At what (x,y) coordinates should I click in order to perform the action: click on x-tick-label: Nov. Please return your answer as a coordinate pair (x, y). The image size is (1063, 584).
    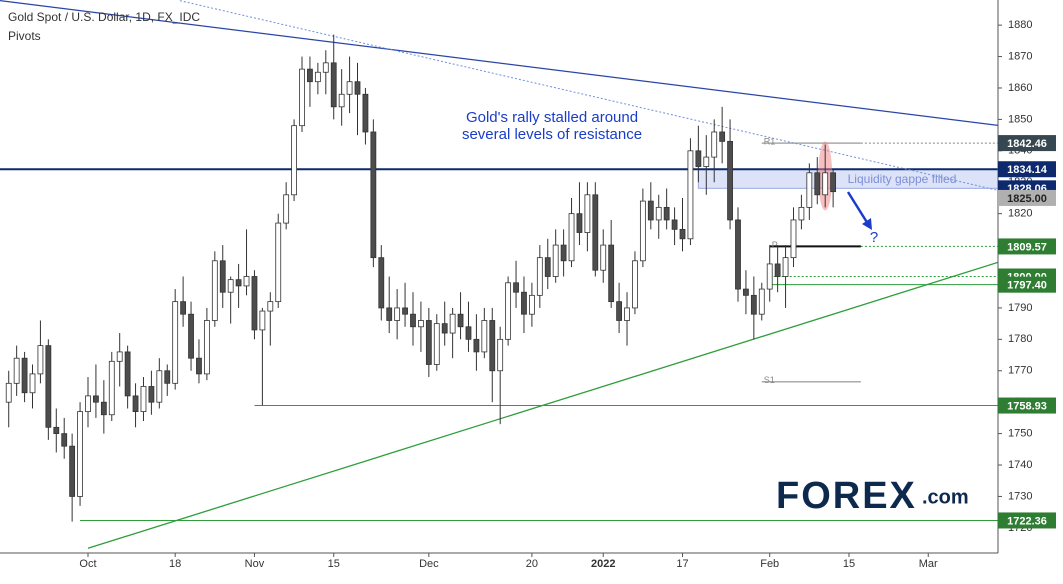
    Looking at the image, I should click on (255, 564).